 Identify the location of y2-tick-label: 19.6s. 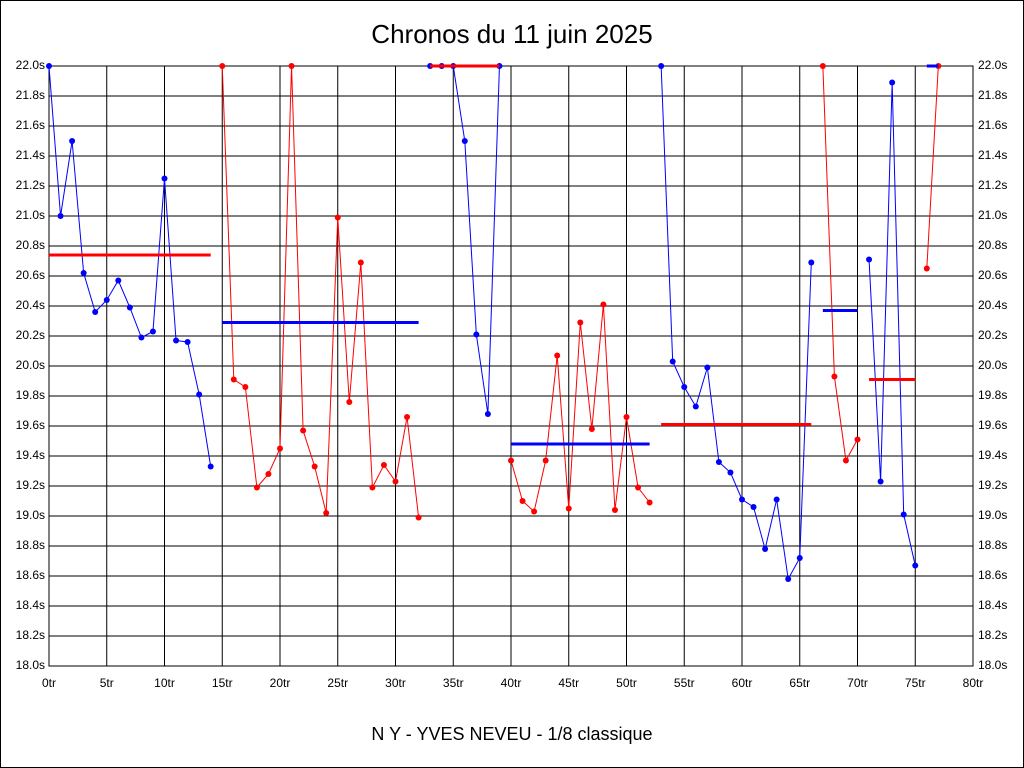
(992, 425).